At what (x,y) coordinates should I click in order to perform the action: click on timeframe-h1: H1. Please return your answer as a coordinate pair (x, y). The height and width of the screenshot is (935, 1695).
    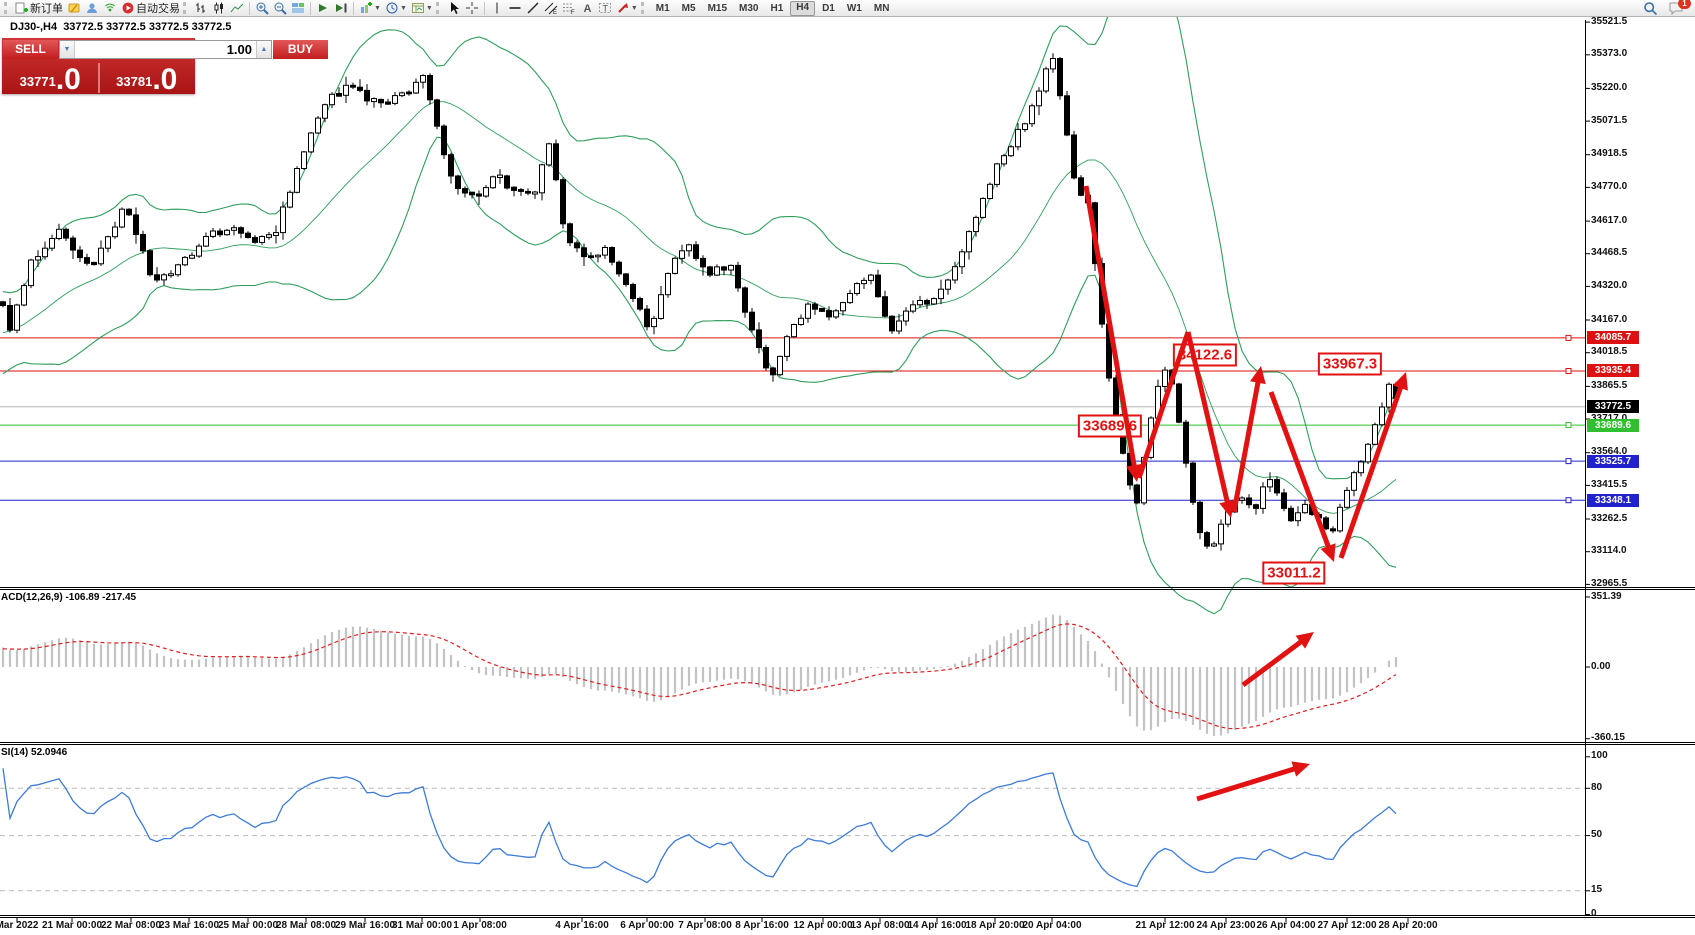
    Looking at the image, I should click on (777, 8).